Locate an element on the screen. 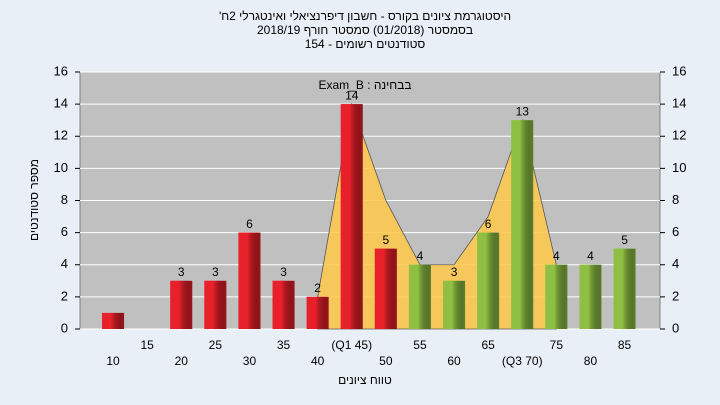 The width and height of the screenshot is (720, 405). x-tick-label: (Q1 45) is located at coordinates (351, 345).